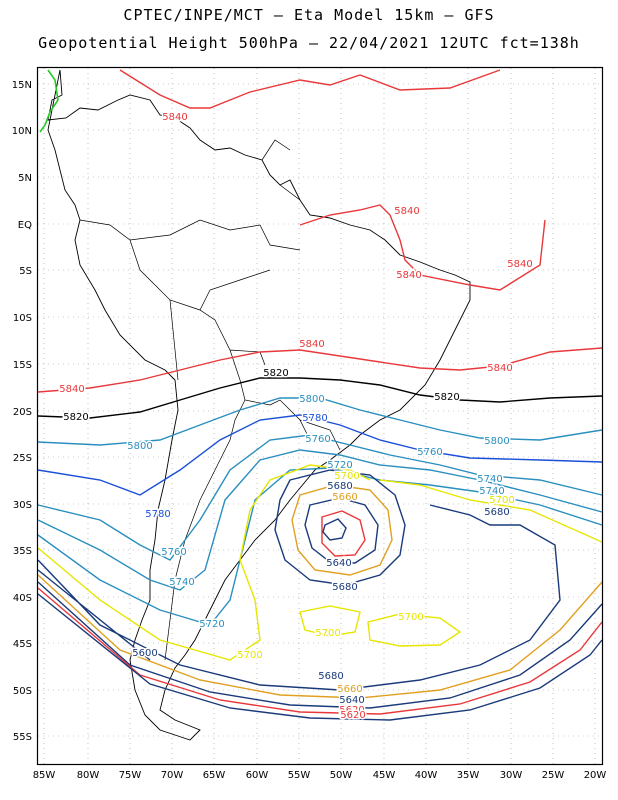 The image size is (618, 800). What do you see at coordinates (44, 775) in the screenshot?
I see `lon-tick-label: 85W` at bounding box center [44, 775].